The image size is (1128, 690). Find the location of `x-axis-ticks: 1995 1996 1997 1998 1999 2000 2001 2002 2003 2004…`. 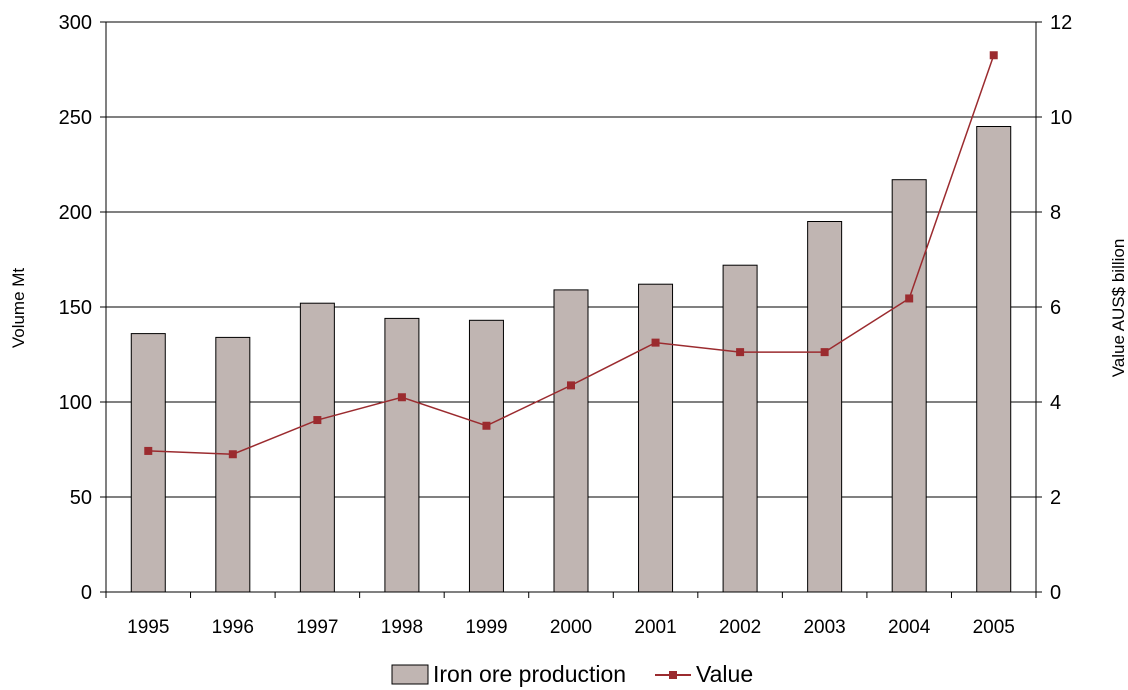

x-axis-ticks: 1995 1996 1997 1998 1999 2000 2001 2002 2003 2004… is located at coordinates (571, 627).